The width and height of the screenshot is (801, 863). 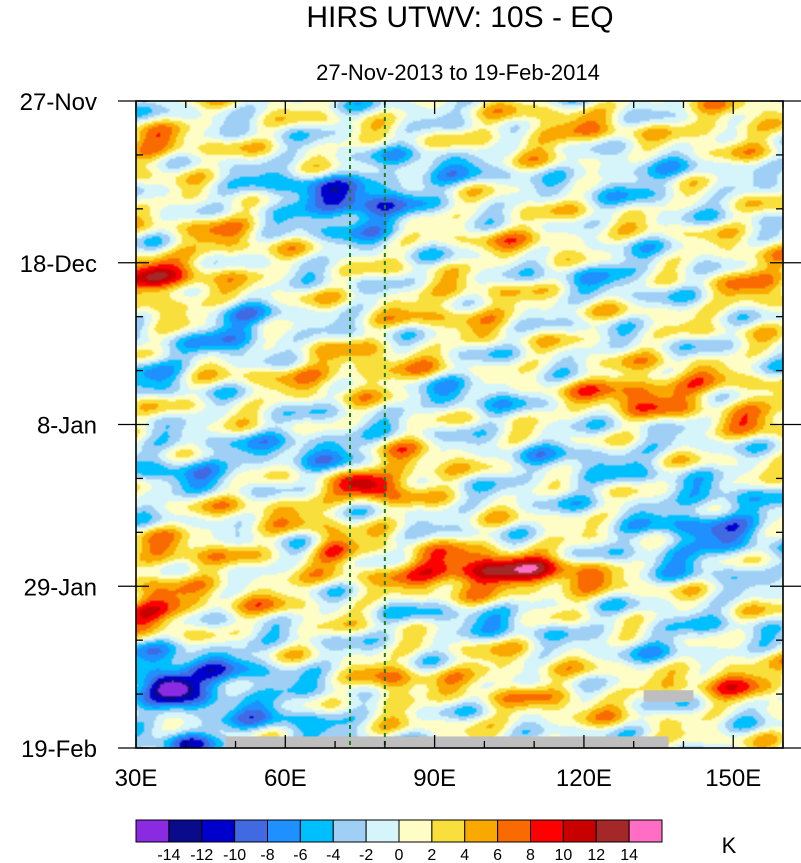 What do you see at coordinates (733, 778) in the screenshot?
I see `x-tick-label: 150E` at bounding box center [733, 778].